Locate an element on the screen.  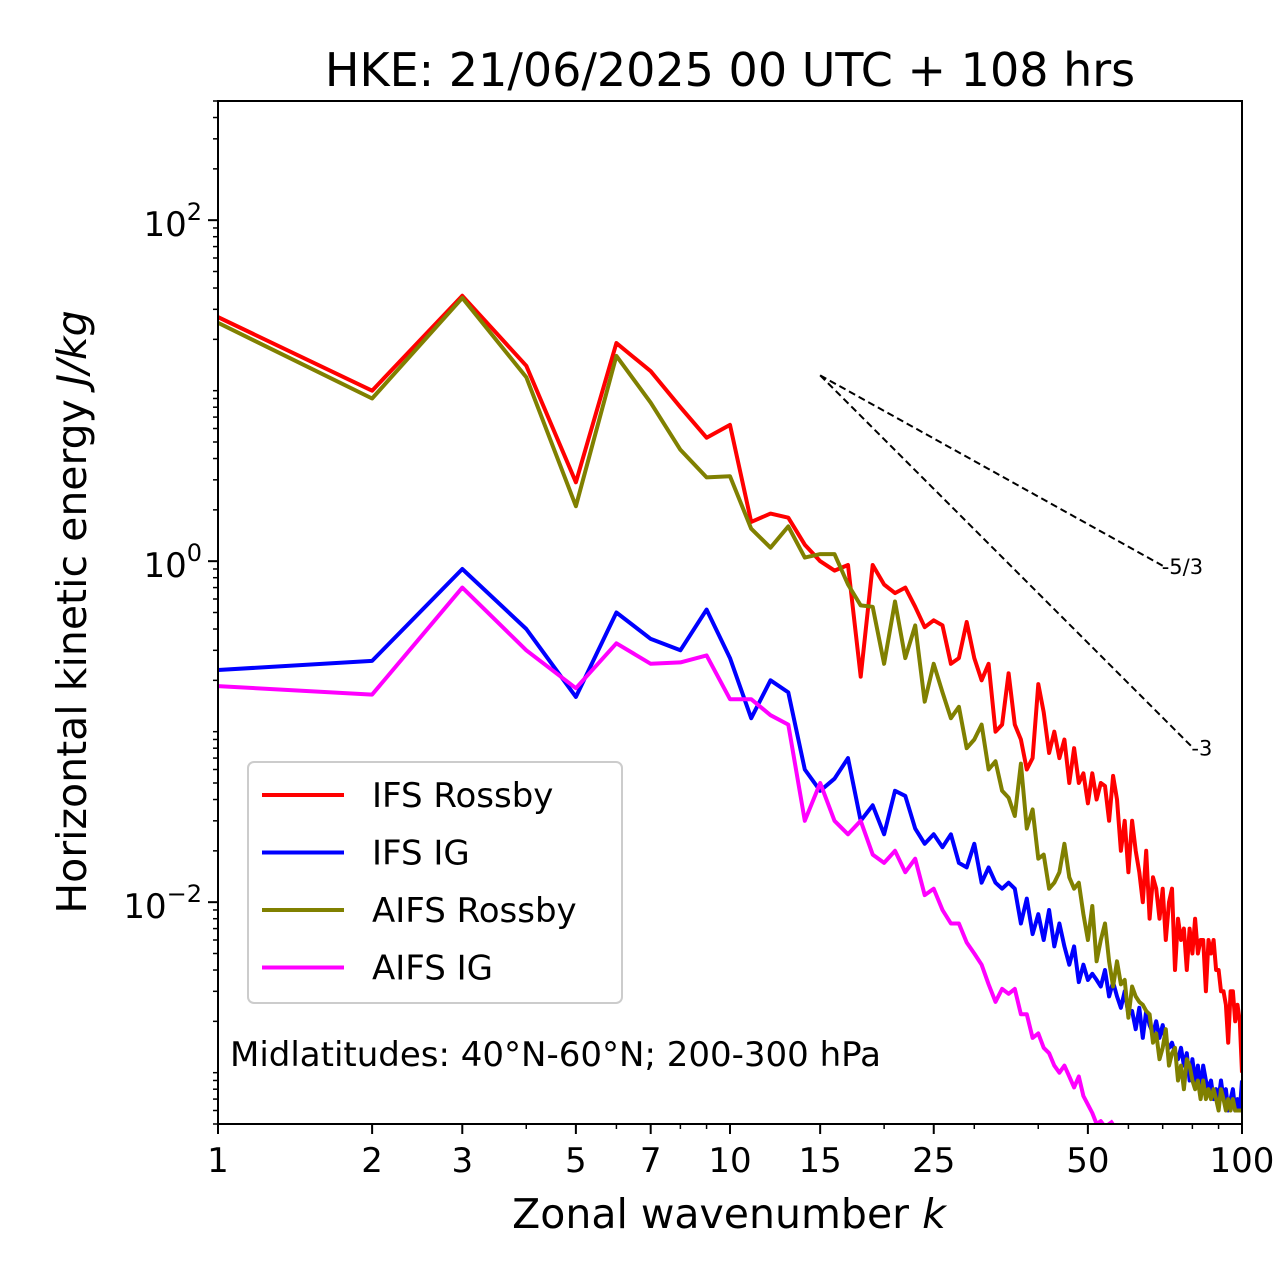
x-tick-label-7: 7 is located at coordinates (651, 1161).